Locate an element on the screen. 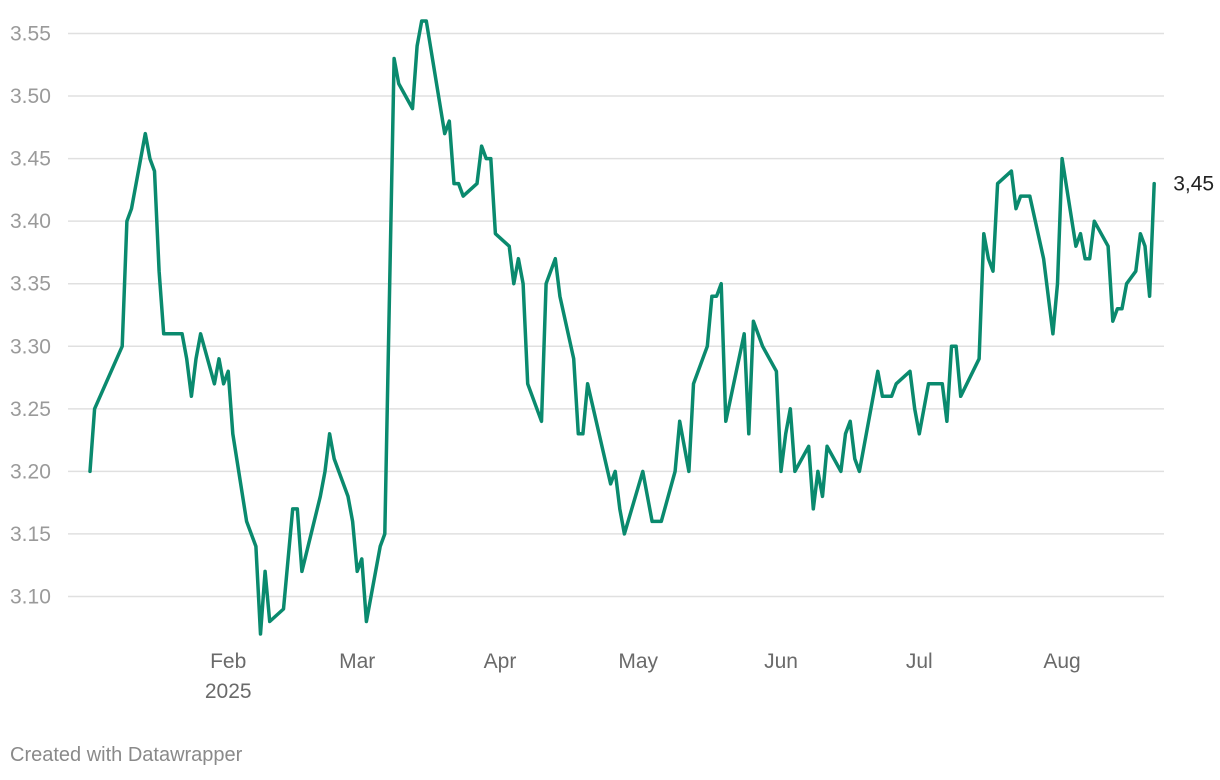 This screenshot has height=780, width=1220. y-tick-label: 3.10 is located at coordinates (30, 596).